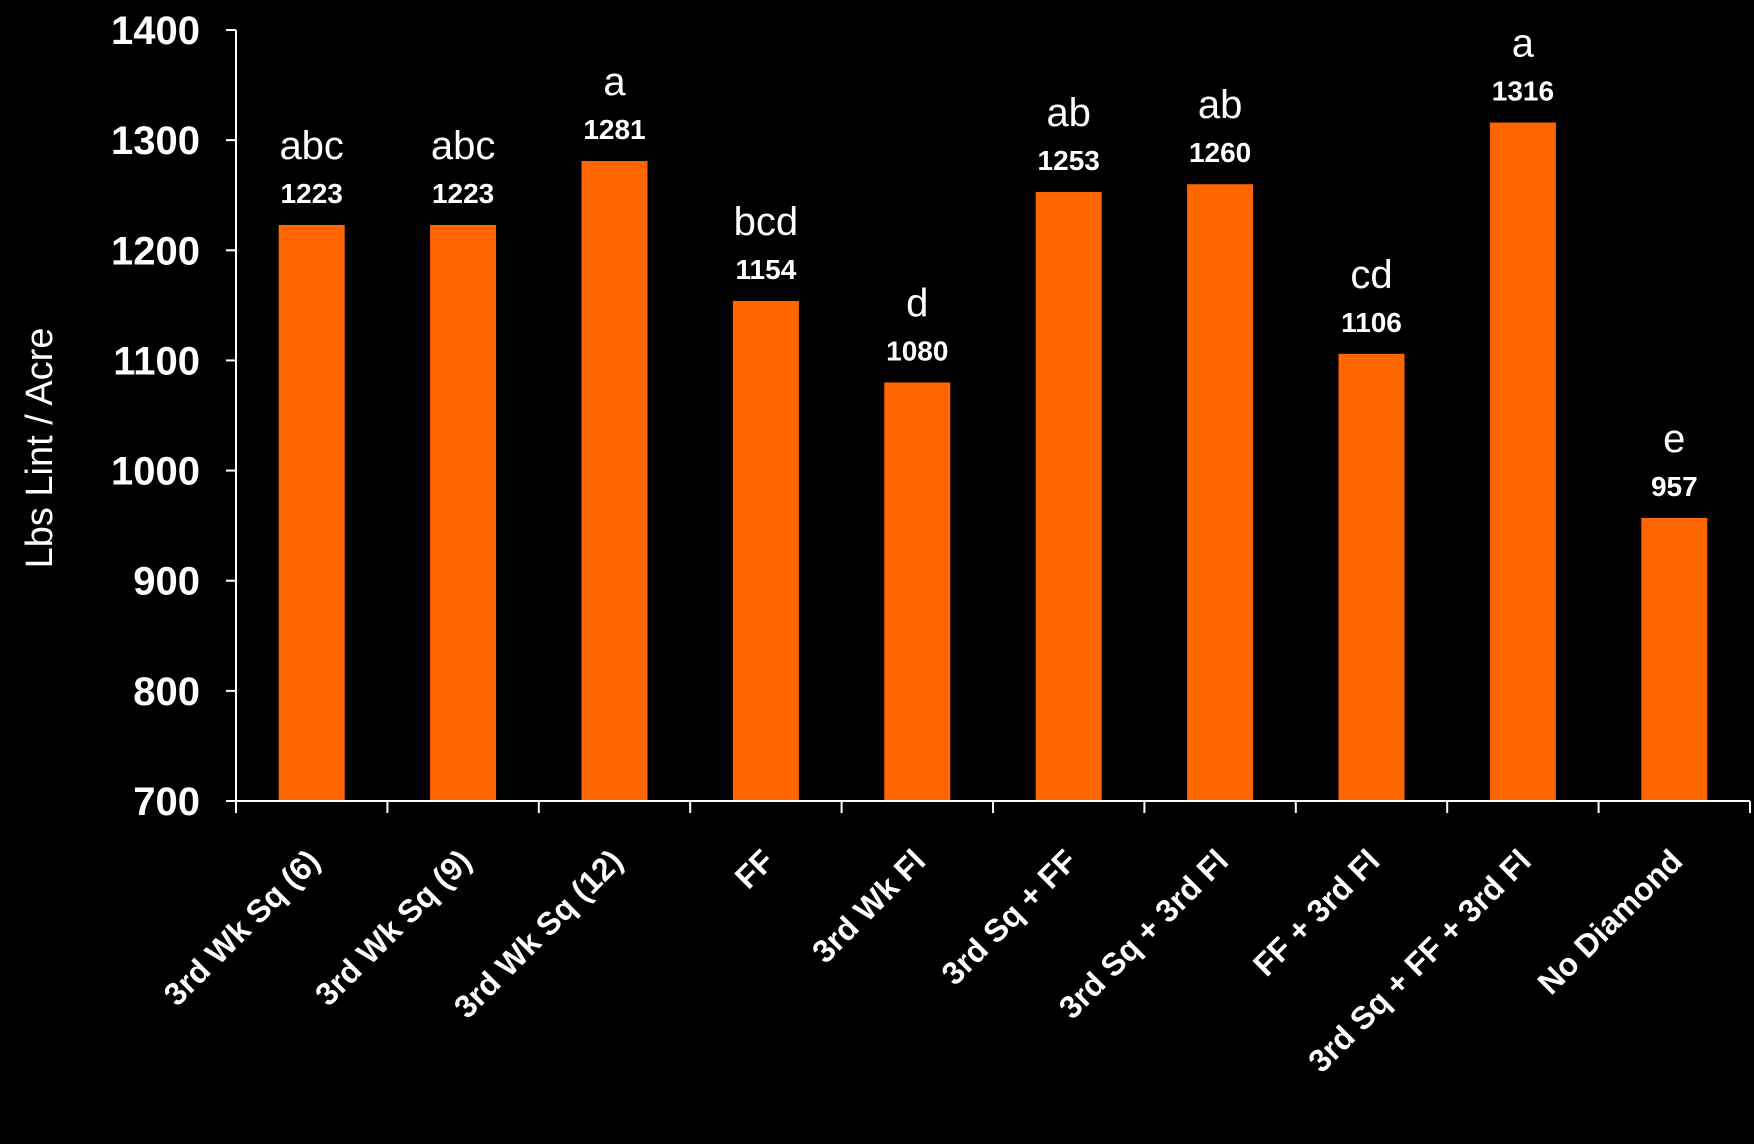  I want to click on data-label: 957, so click(1674, 486).